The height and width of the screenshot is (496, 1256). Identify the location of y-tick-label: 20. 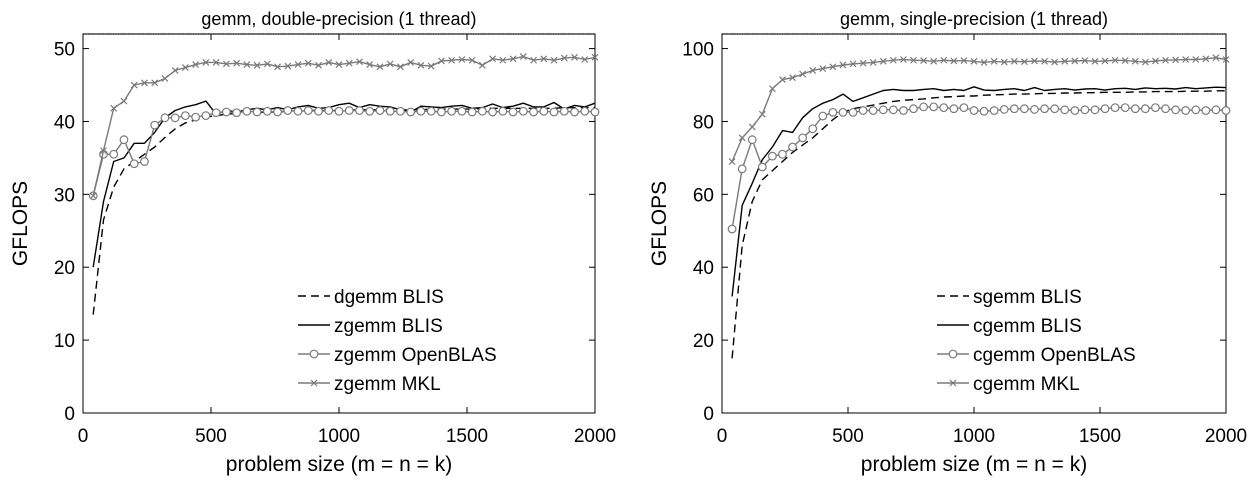
(64, 268).